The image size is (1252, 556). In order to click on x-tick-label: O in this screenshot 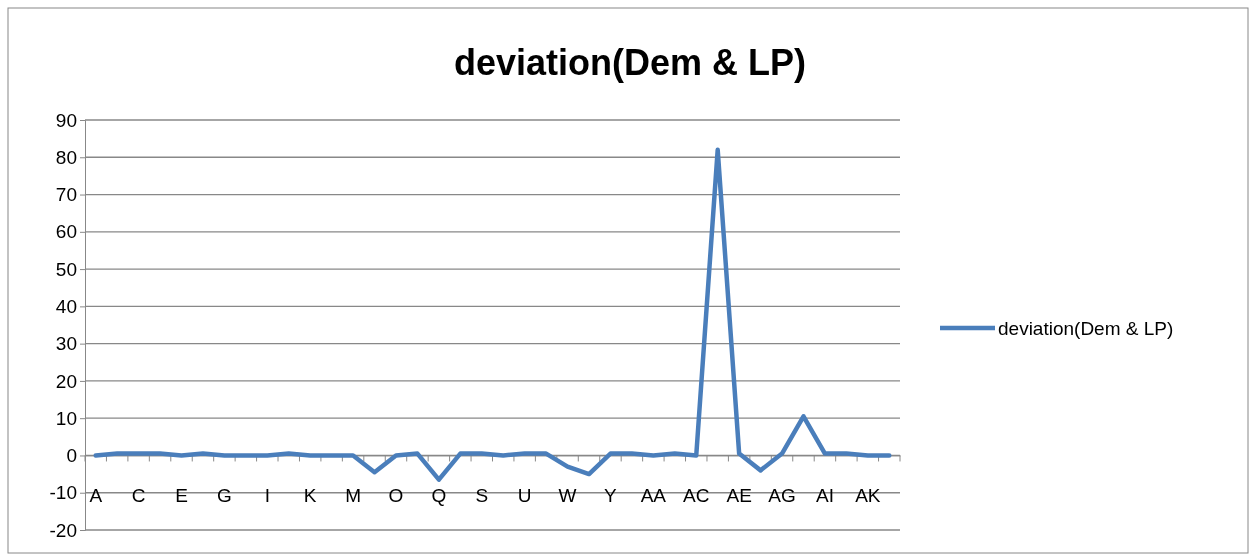, I will do `click(396, 495)`.